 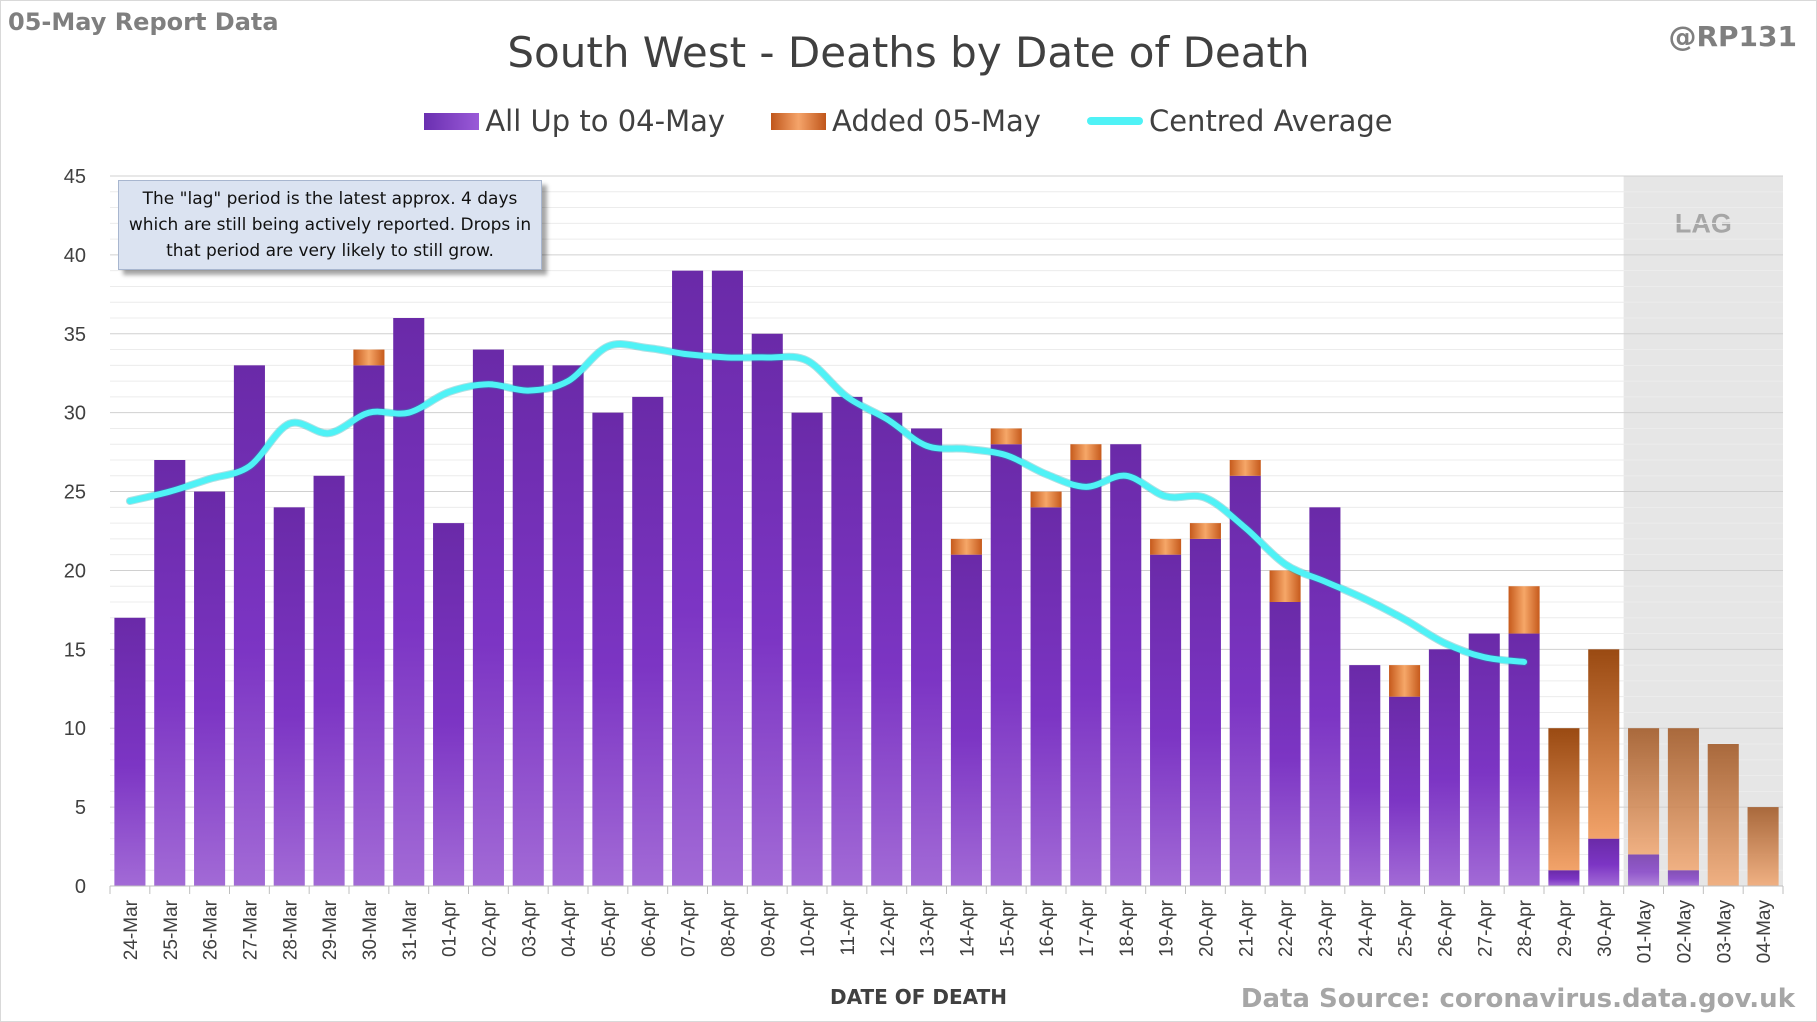 I want to click on x-tick-label: 28-Mar, so click(x=290, y=929).